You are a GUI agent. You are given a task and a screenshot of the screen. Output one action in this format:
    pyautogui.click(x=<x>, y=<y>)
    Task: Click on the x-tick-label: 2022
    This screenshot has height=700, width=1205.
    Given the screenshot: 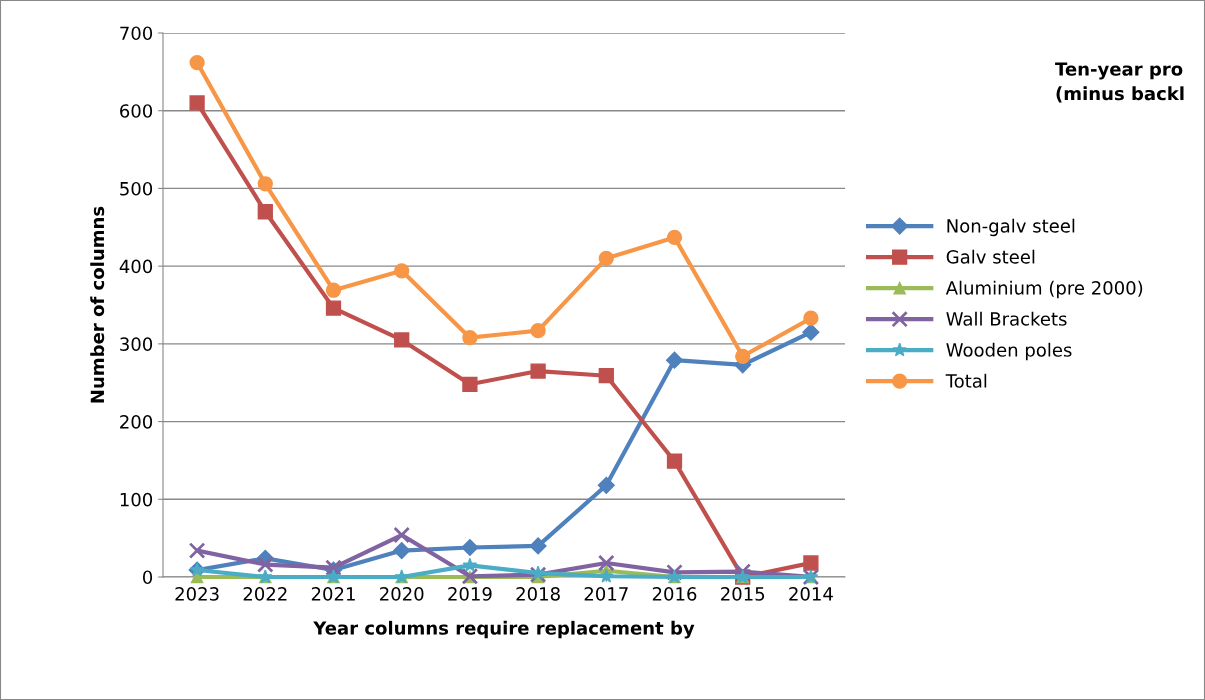 What is the action you would take?
    pyautogui.click(x=265, y=594)
    